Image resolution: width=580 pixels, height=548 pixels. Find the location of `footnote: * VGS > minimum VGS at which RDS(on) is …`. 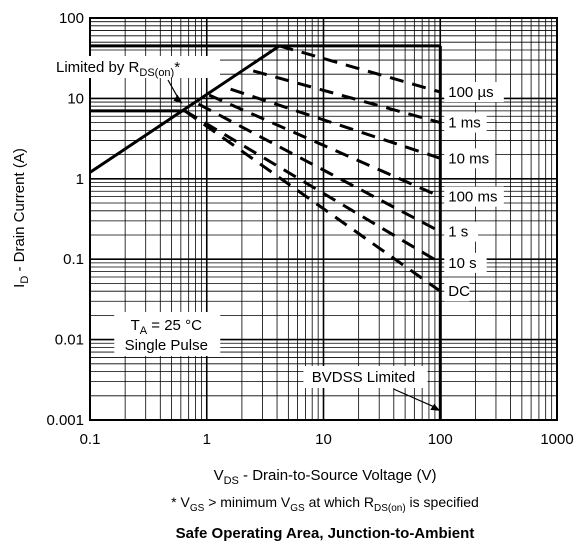

footnote: * VGS > minimum VGS at which RDS(on) is … is located at coordinates (325, 504).